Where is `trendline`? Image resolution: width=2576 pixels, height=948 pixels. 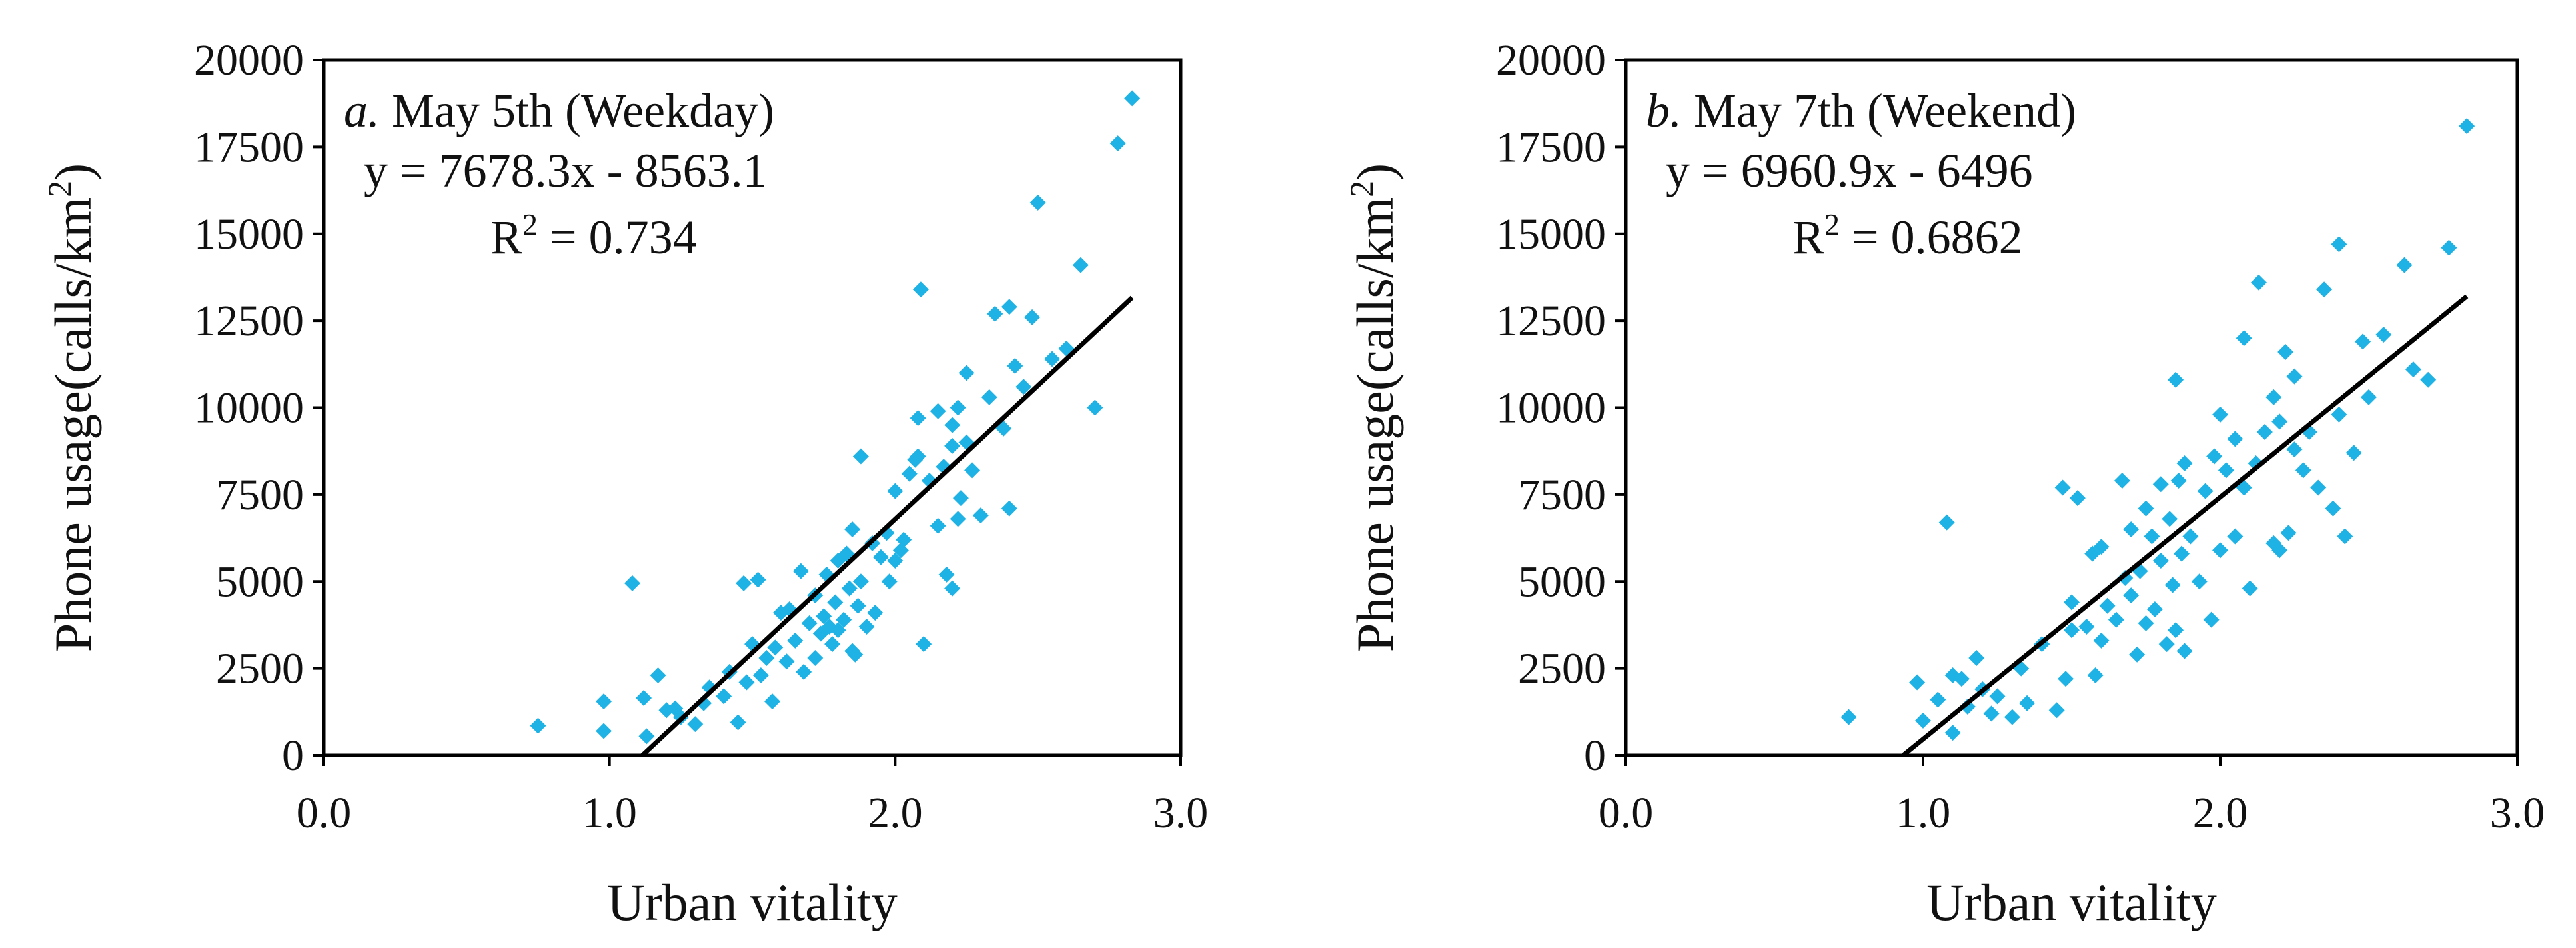
trendline is located at coordinates (887, 526).